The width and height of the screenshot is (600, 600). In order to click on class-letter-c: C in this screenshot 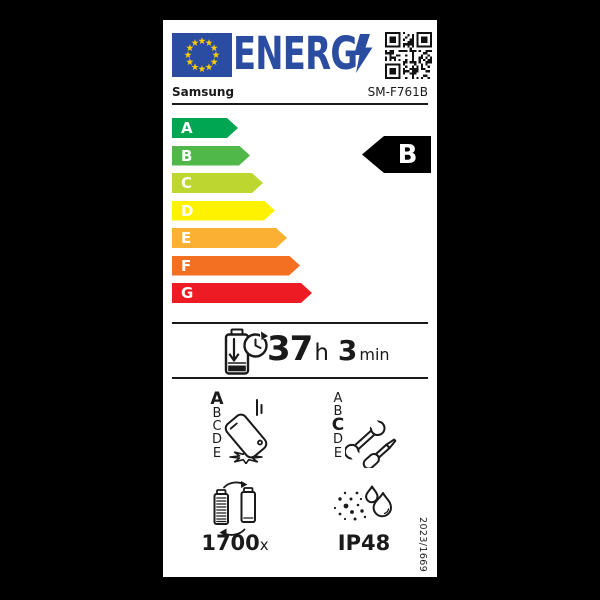, I will do `click(217, 427)`.